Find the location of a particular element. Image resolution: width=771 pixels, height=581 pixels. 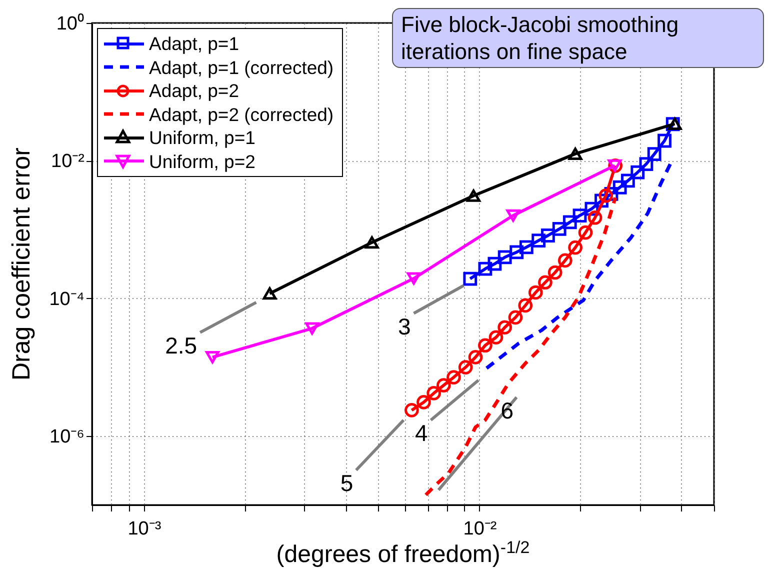

annotation: 5 is located at coordinates (347, 483).